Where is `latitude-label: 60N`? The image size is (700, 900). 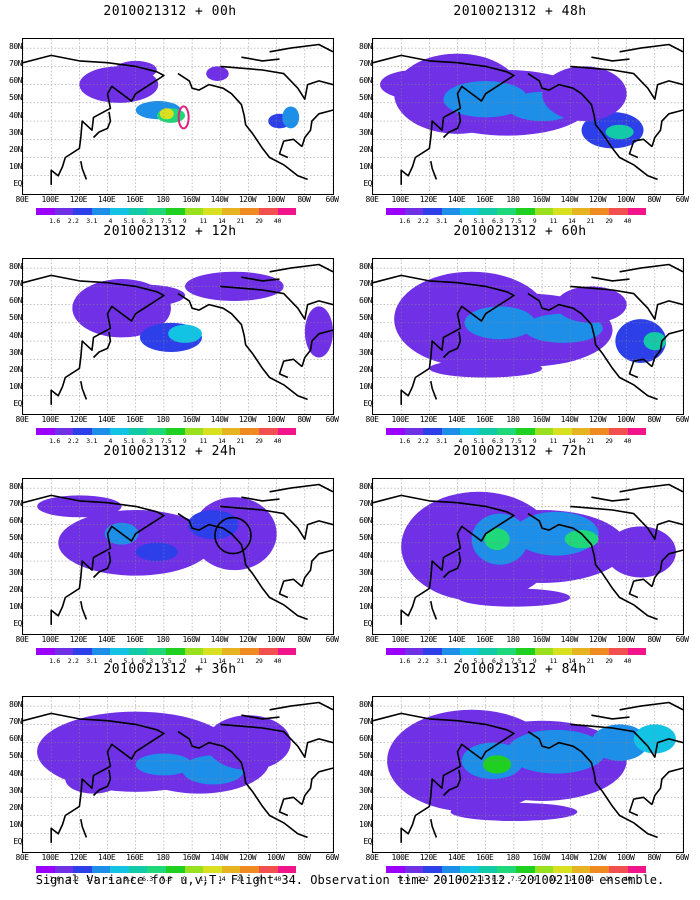 latitude-label: 60N is located at coordinates (365, 301).